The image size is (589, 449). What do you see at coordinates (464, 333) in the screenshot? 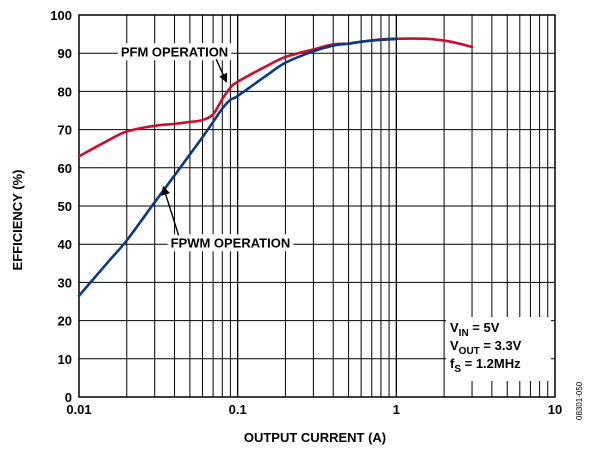
I see `condition-subscript: IN` at bounding box center [464, 333].